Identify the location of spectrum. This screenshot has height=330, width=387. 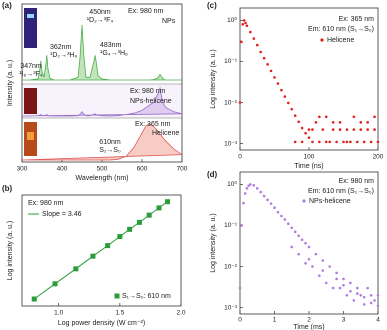
(102, 101).